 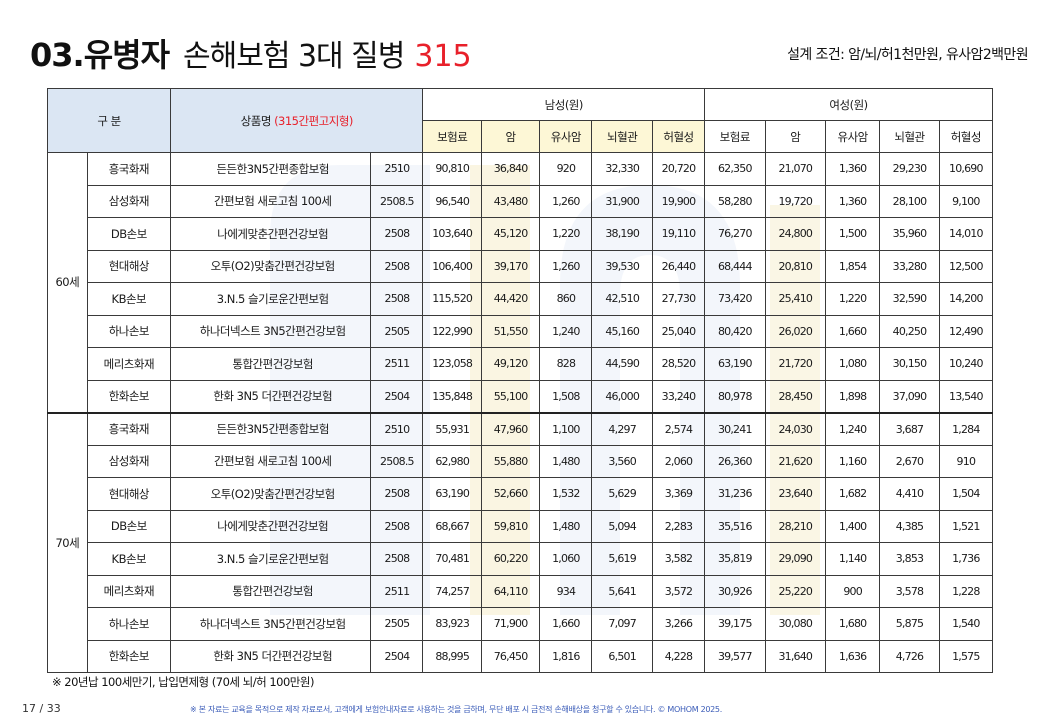 I want to click on product-cell: 통합간편건강보험, so click(x=271, y=591).